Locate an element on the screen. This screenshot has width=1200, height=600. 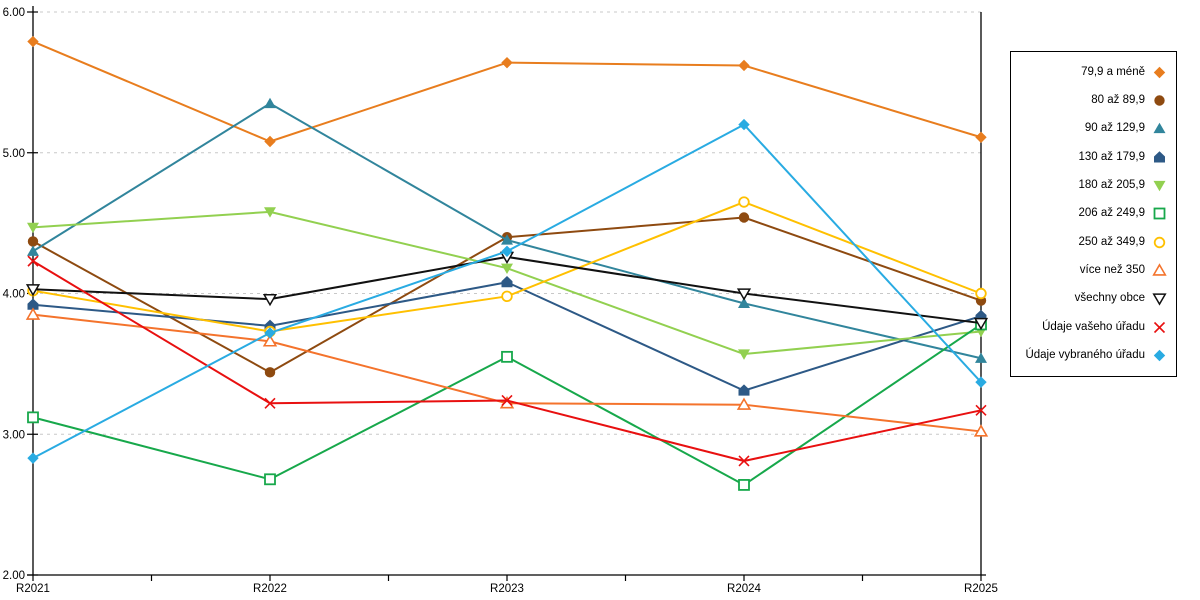
triangle-down-legend-icon is located at coordinates (1159, 186).